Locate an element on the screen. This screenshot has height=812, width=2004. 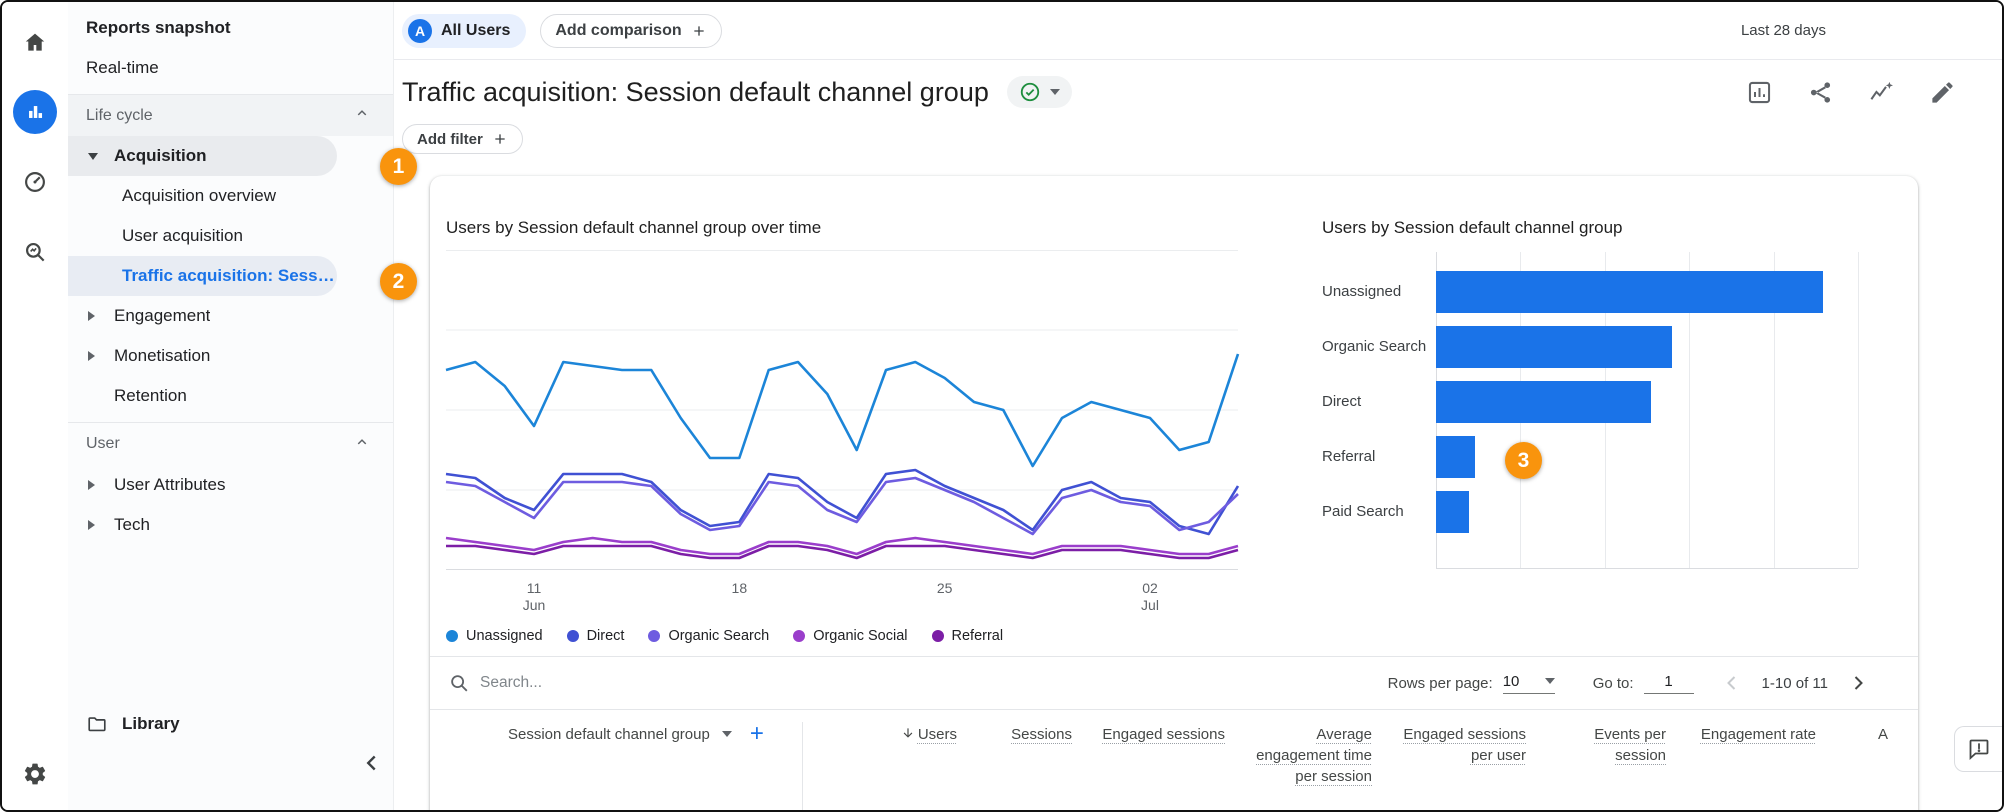
share-button is located at coordinates (1820, 92).